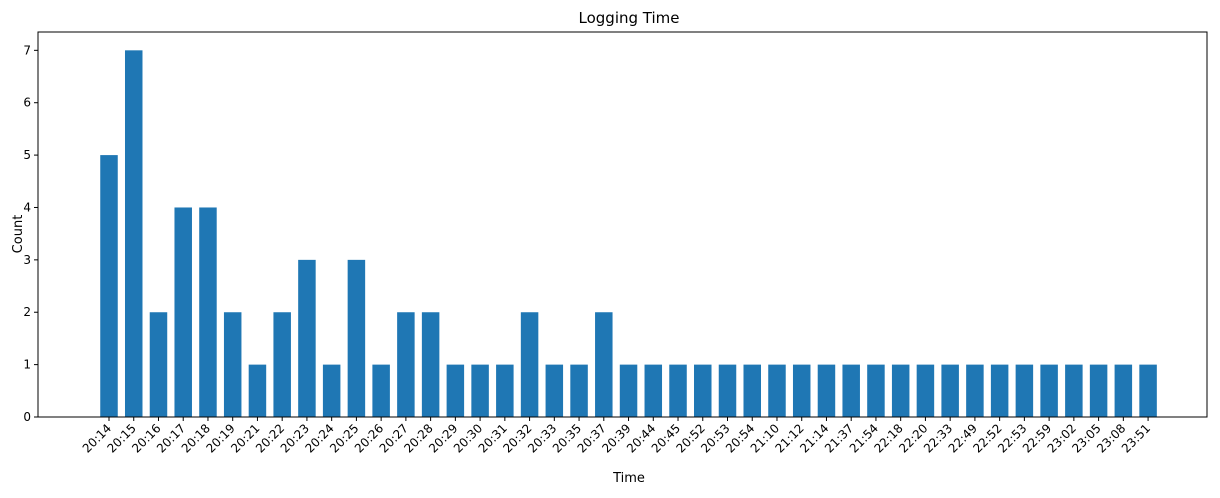 The image size is (1220, 498). I want to click on bar-2023, so click(307, 338).